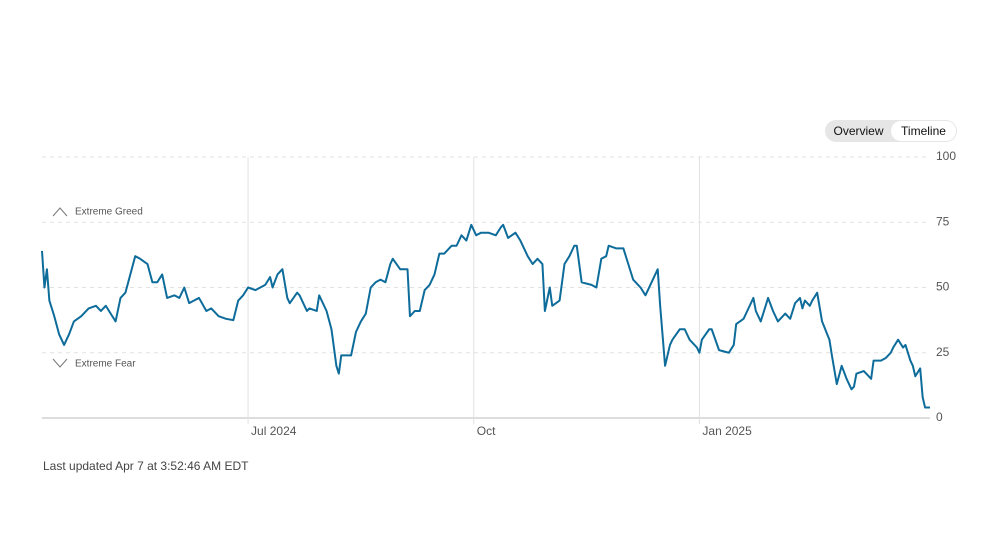 The width and height of the screenshot is (984, 554). I want to click on x-tick-label: Jan 2025, so click(727, 431).